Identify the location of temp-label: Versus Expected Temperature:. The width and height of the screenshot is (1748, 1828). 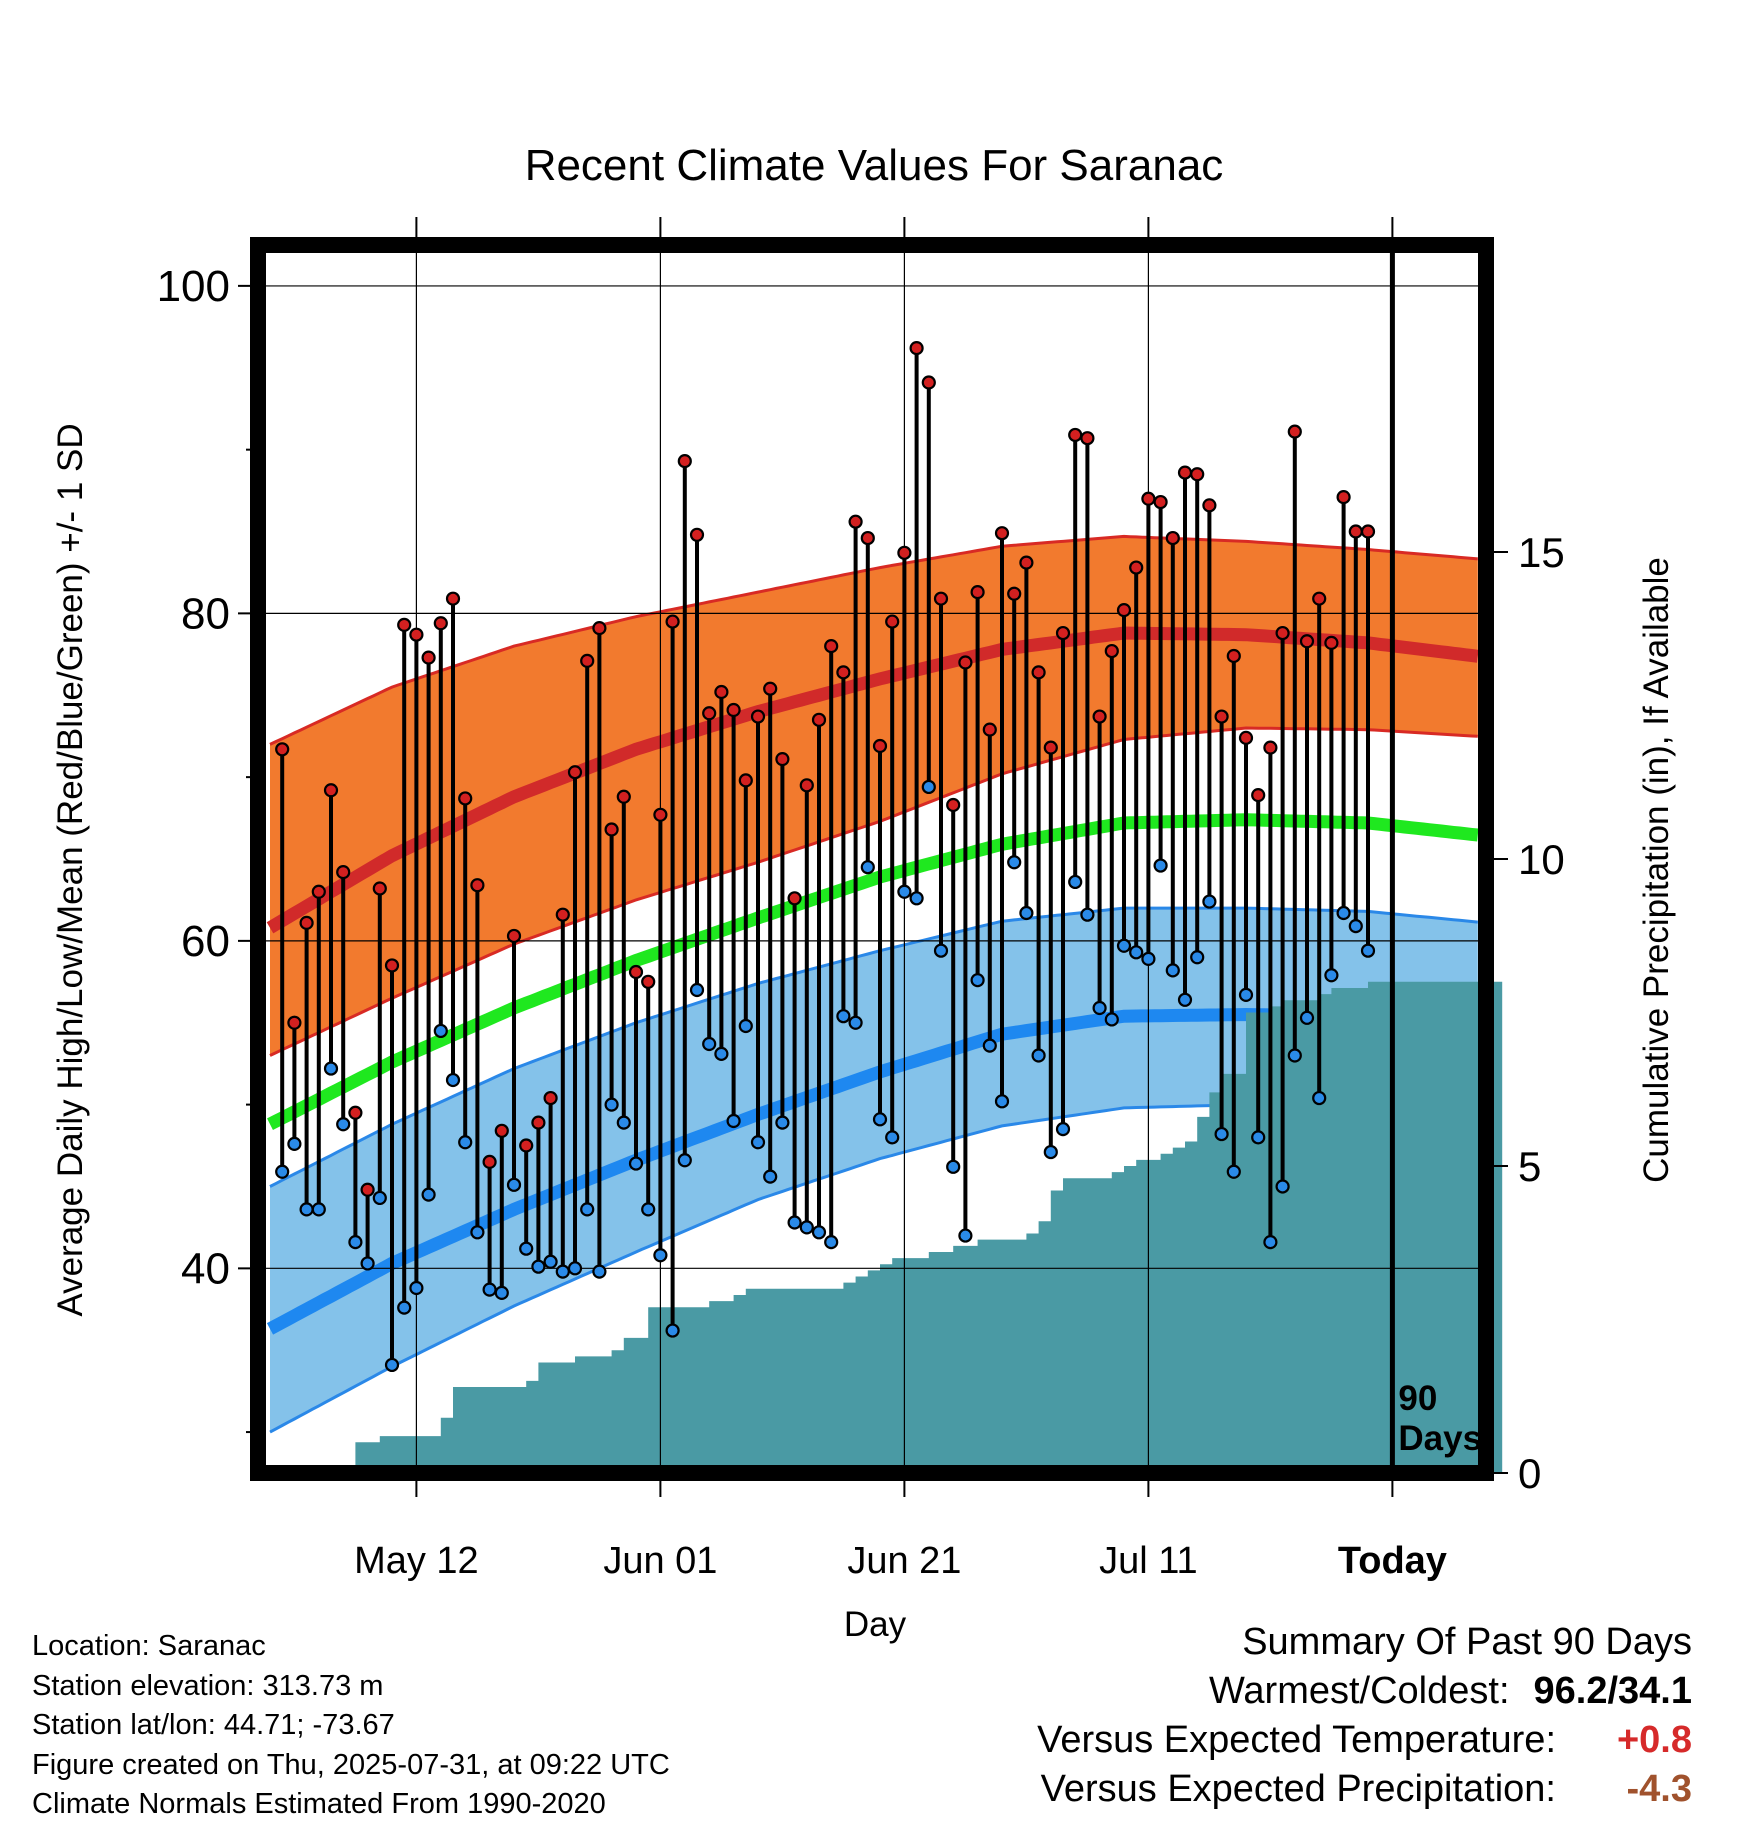
(1296, 1740).